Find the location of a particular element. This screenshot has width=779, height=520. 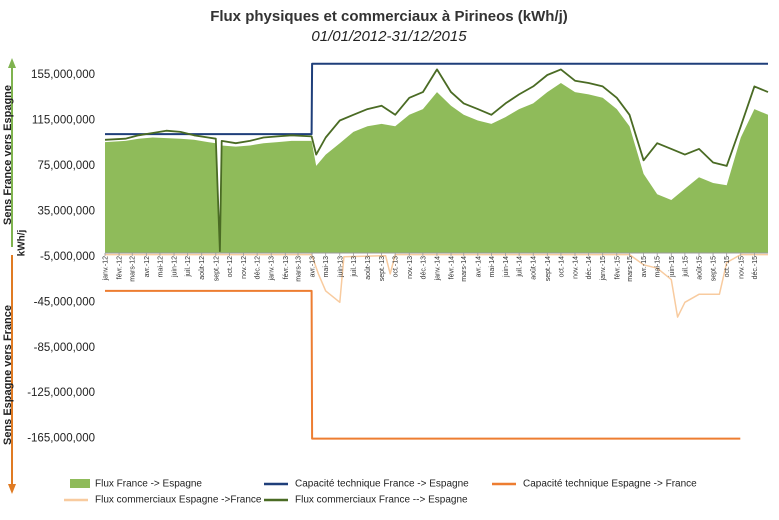

legend-label: Capacité technique Espagne -> France is located at coordinates (610, 484).